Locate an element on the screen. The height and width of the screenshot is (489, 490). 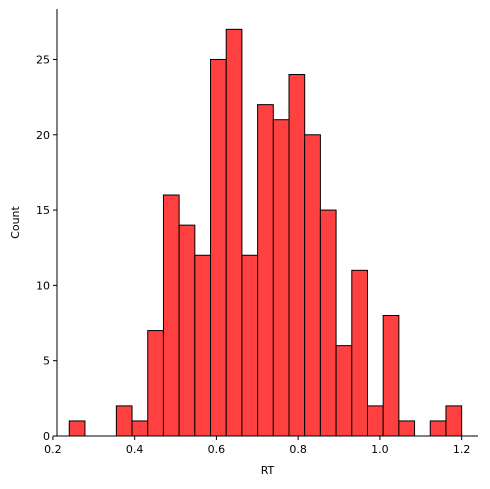
y-tick-label: 20 is located at coordinates (43, 135).